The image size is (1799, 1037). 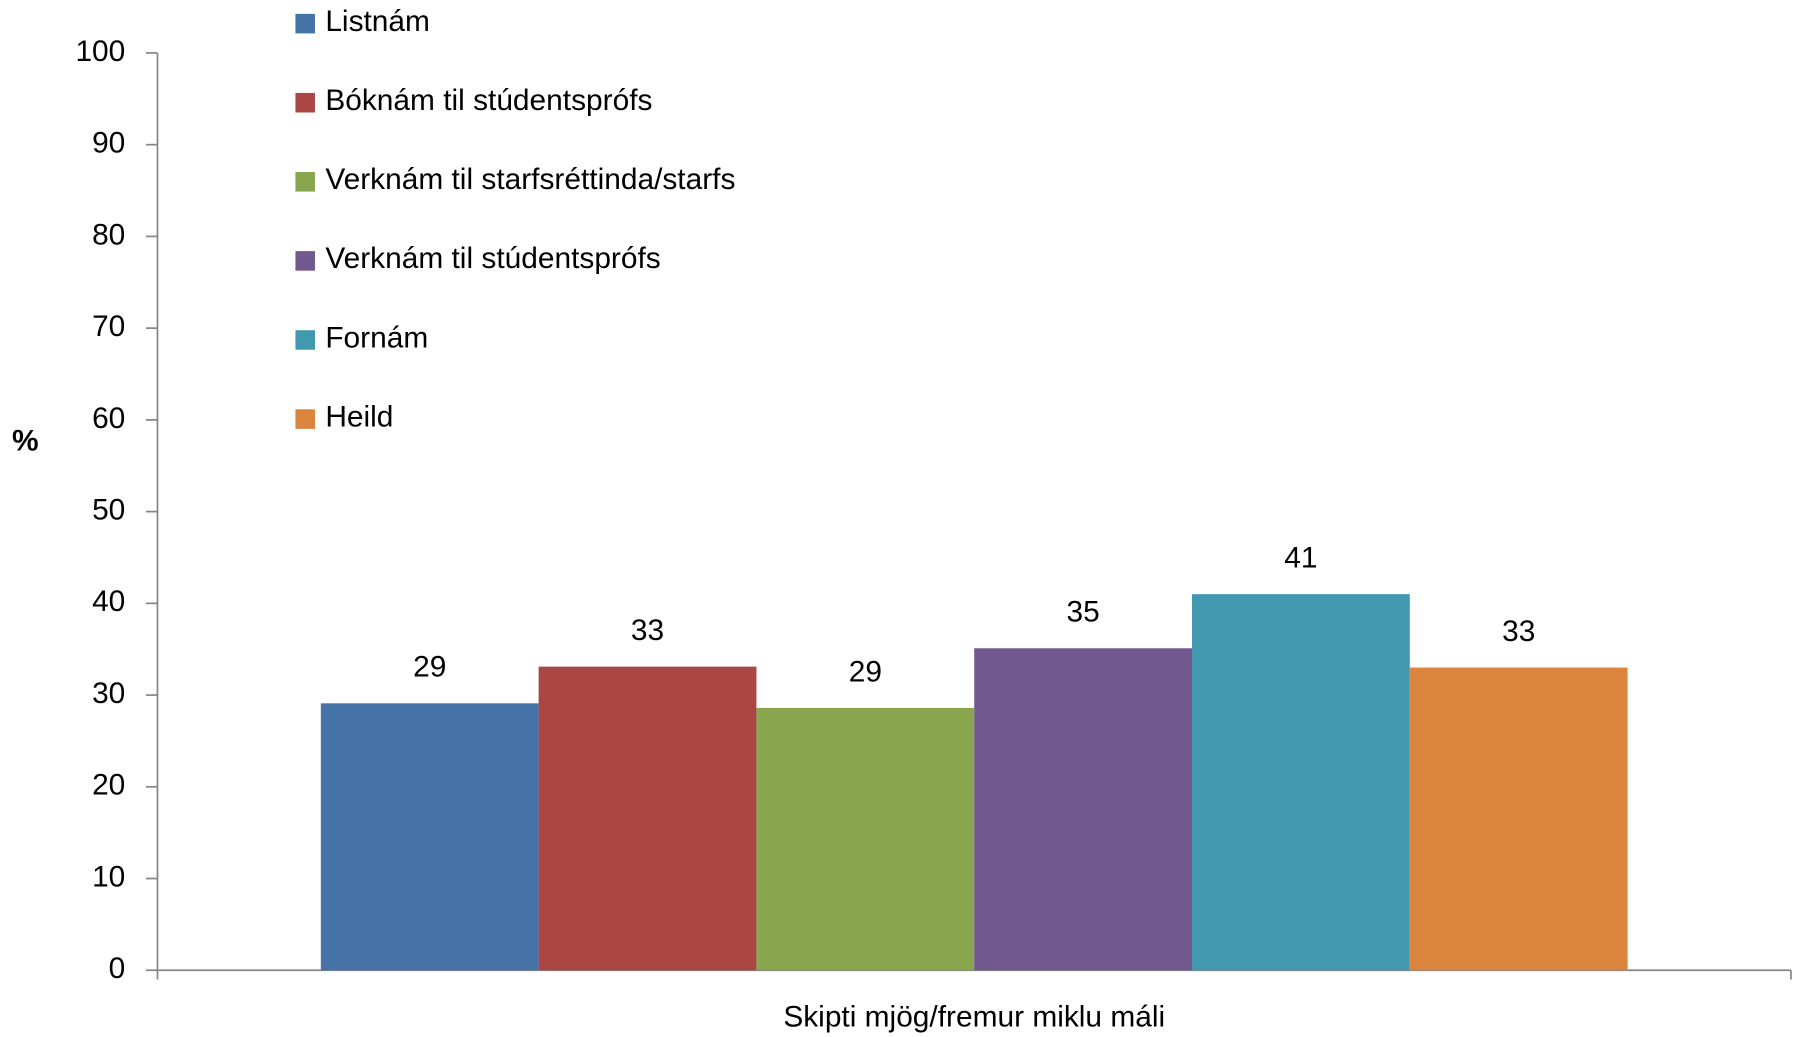 What do you see at coordinates (108, 601) in the screenshot?
I see `y-tick-label: 40` at bounding box center [108, 601].